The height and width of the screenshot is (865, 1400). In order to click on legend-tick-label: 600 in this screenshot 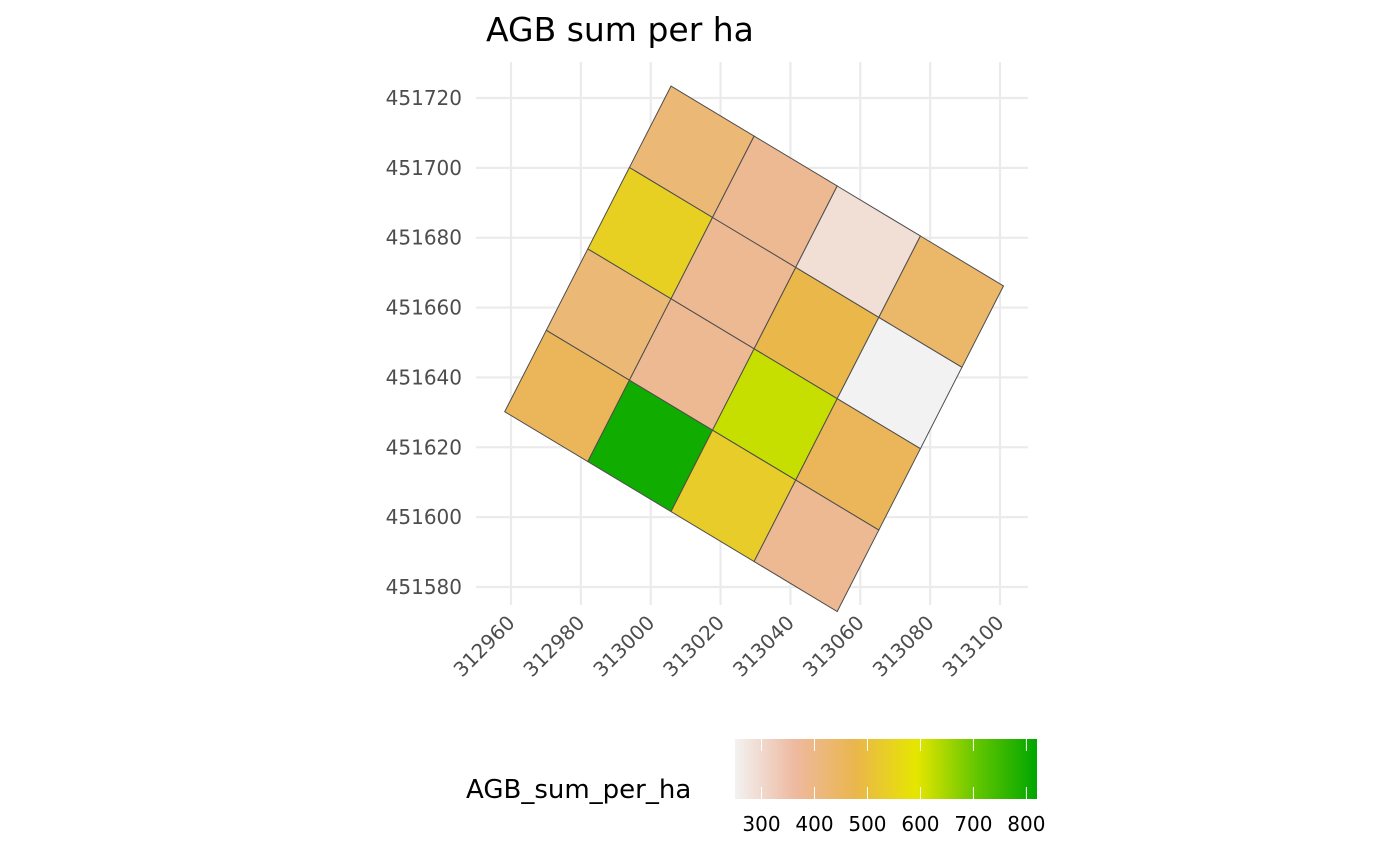, I will do `click(920, 824)`.